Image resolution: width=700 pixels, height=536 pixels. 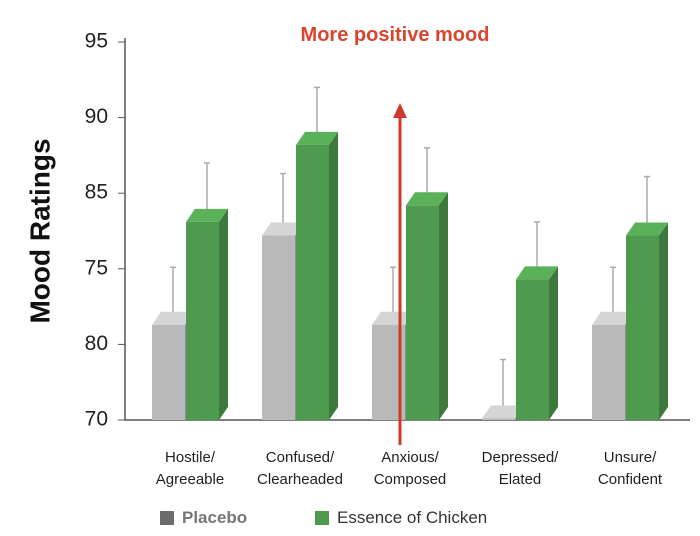 I want to click on annotation: More positive mood, so click(x=395, y=35).